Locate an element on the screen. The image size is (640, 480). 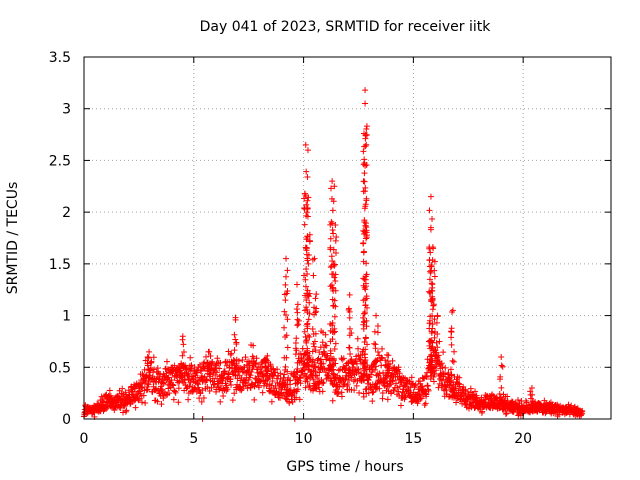
x-tick-label: 0 is located at coordinates (84, 439).